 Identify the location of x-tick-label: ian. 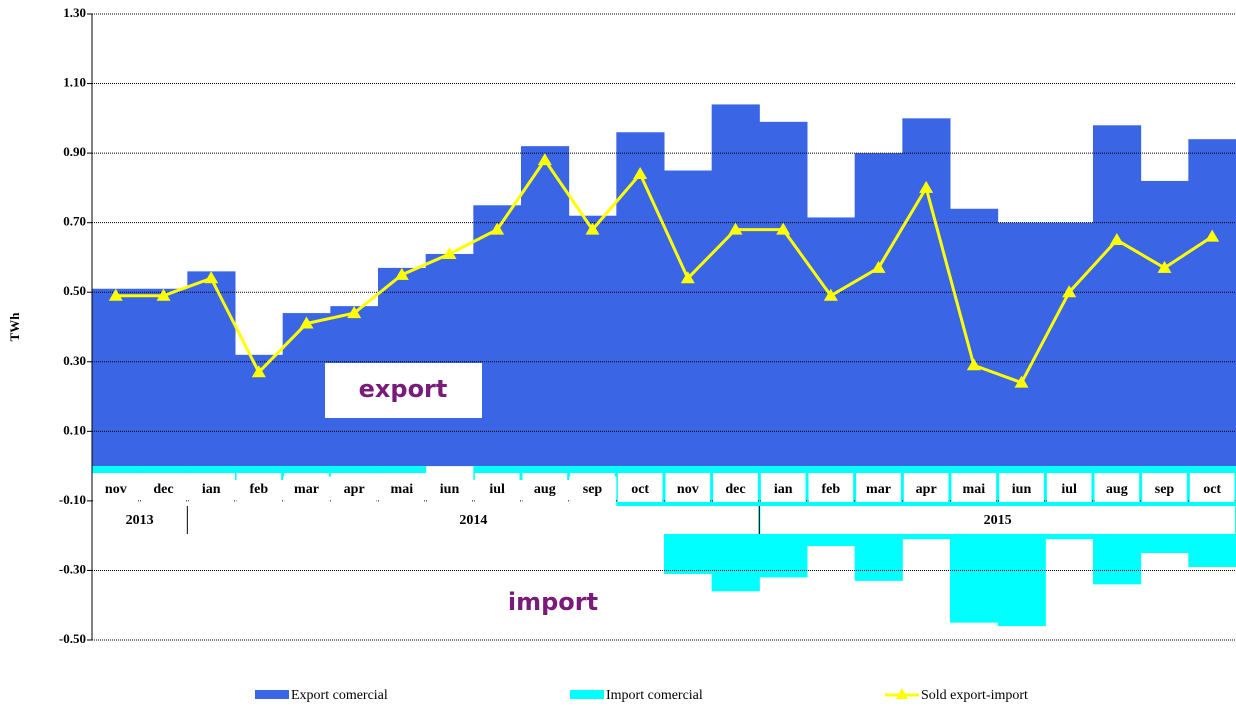
(783, 489).